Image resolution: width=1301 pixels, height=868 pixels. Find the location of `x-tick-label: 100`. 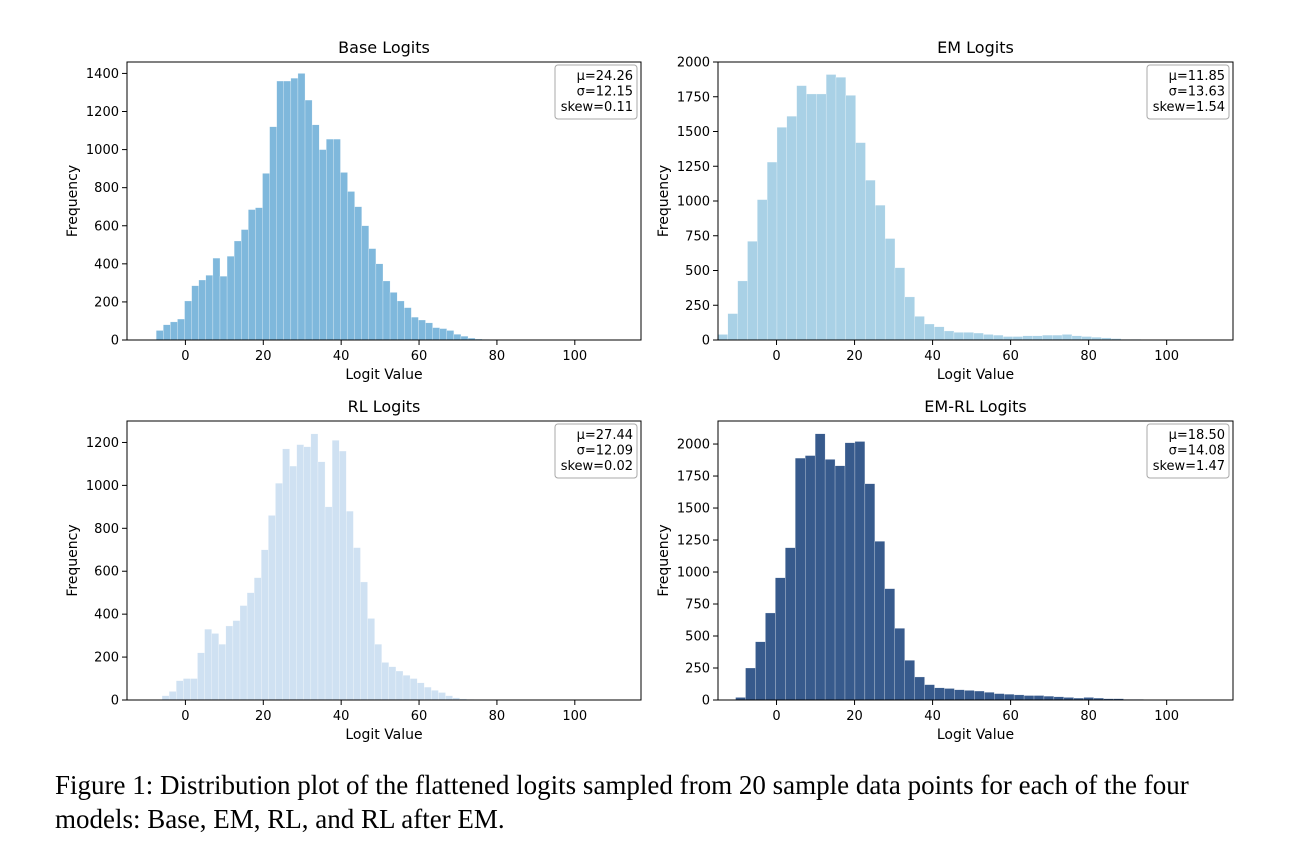

x-tick-label: 100 is located at coordinates (1166, 716).